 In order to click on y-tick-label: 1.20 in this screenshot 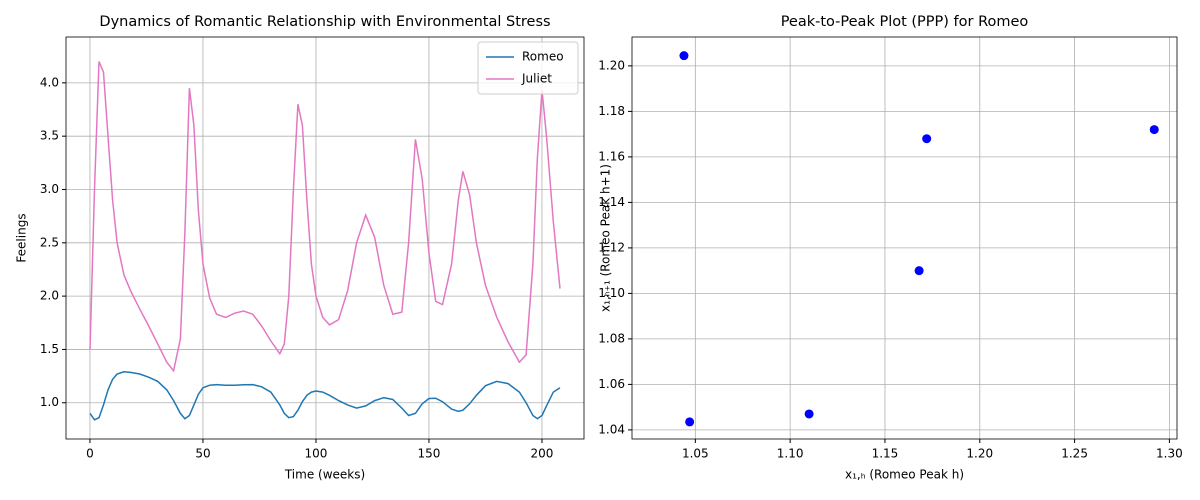, I will do `click(611, 65)`.